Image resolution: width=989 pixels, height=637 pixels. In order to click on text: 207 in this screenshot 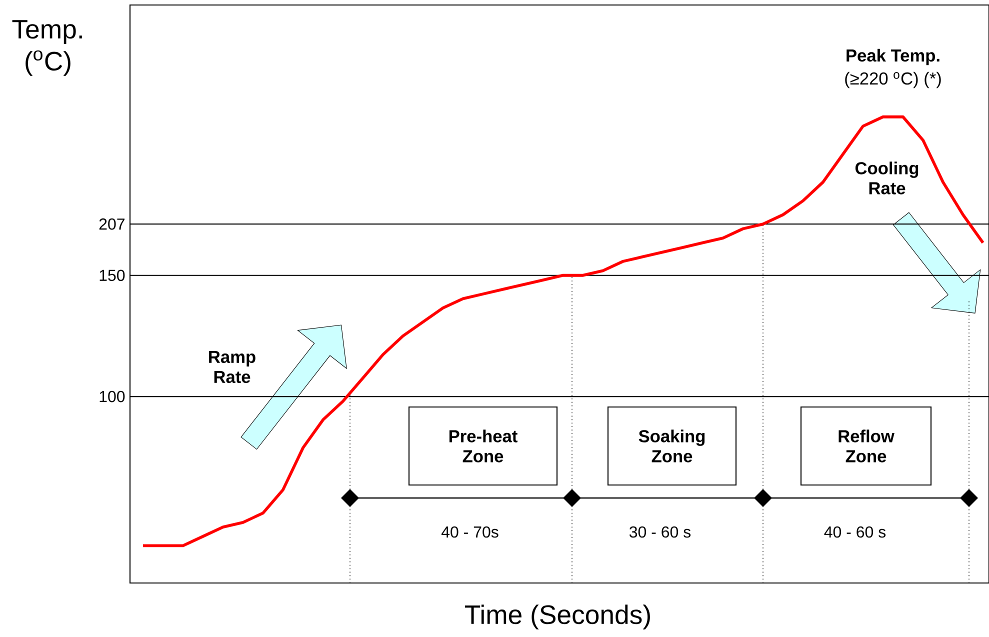, I will do `click(111, 224)`.